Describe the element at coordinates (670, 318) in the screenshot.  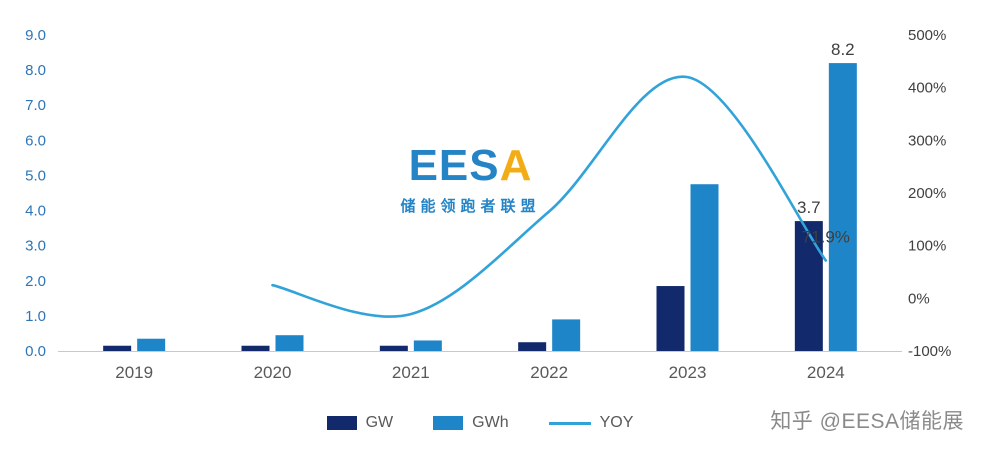
I see `bar-gw-2023` at that location.